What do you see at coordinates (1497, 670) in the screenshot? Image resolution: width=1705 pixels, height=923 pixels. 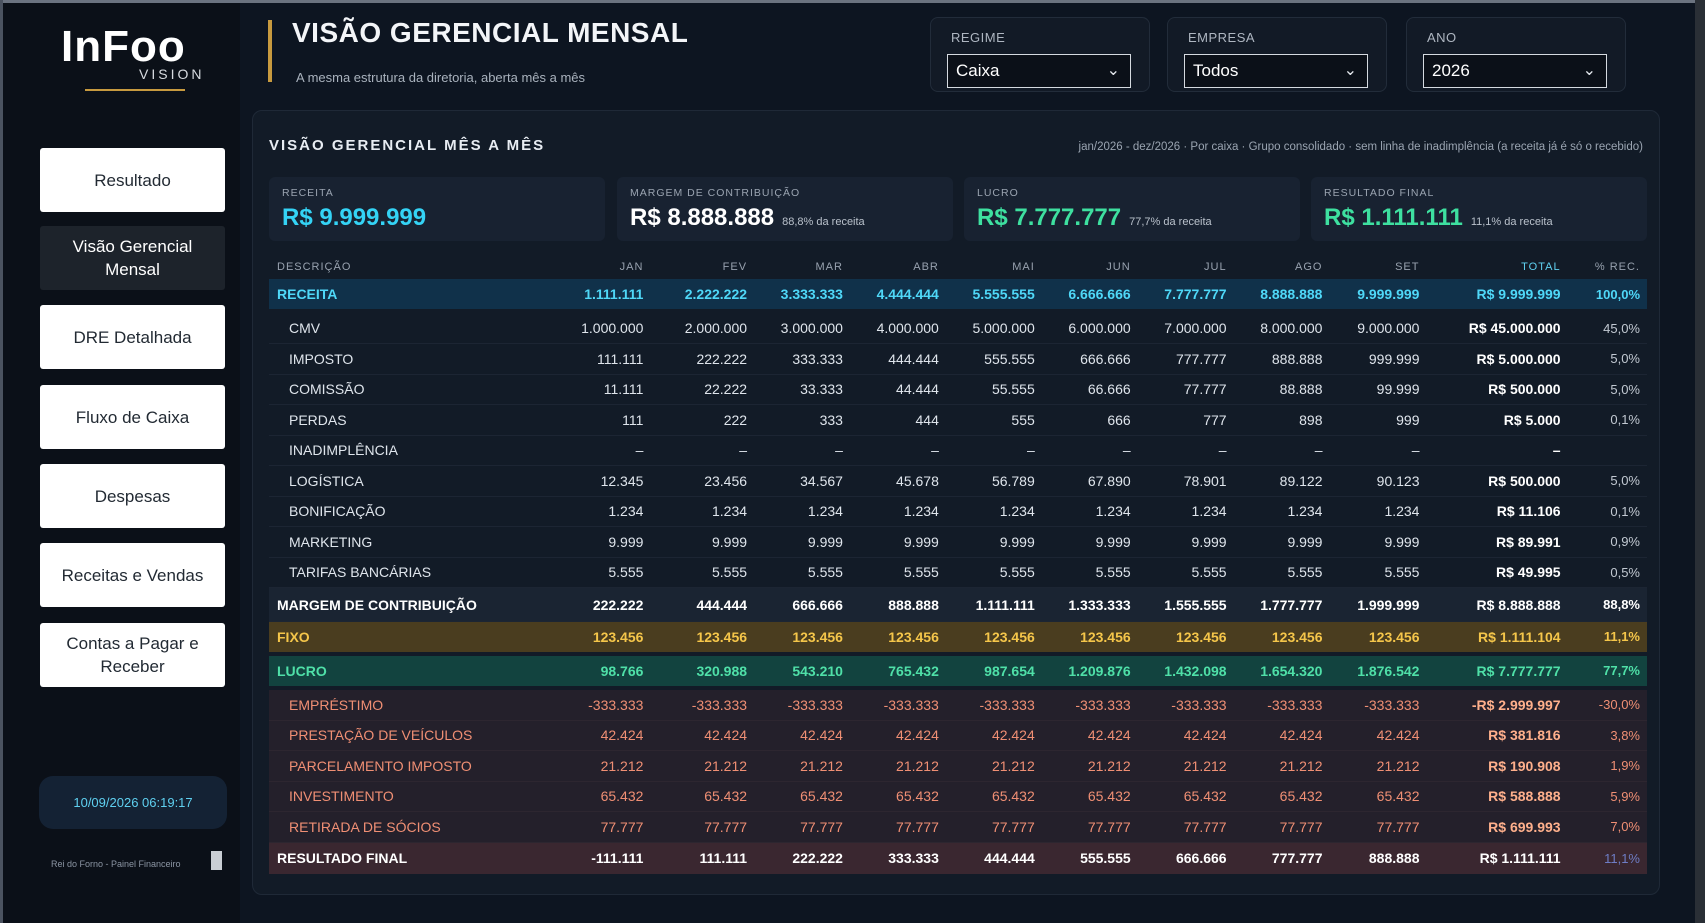 I see `total-cell: R$ 7.777.777` at bounding box center [1497, 670].